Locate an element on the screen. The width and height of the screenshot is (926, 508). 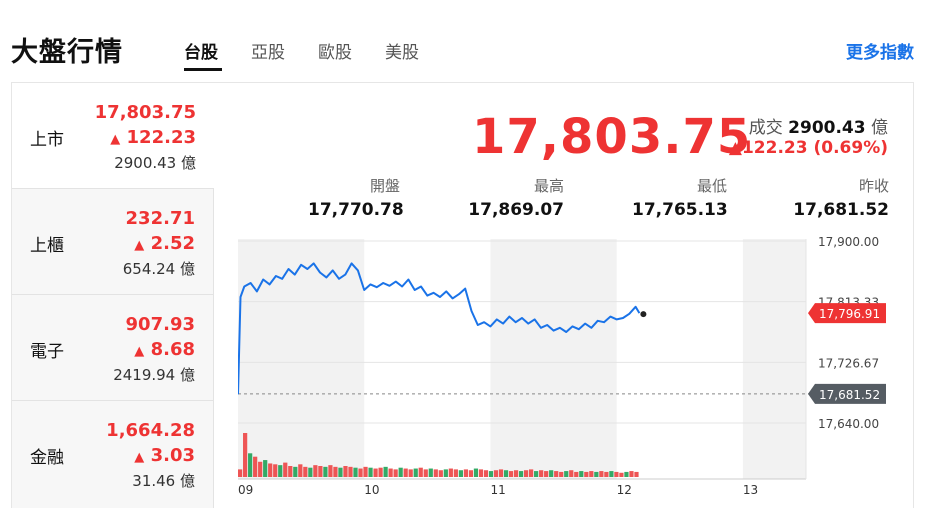
tab-tw: 台股 is located at coordinates (201, 53).